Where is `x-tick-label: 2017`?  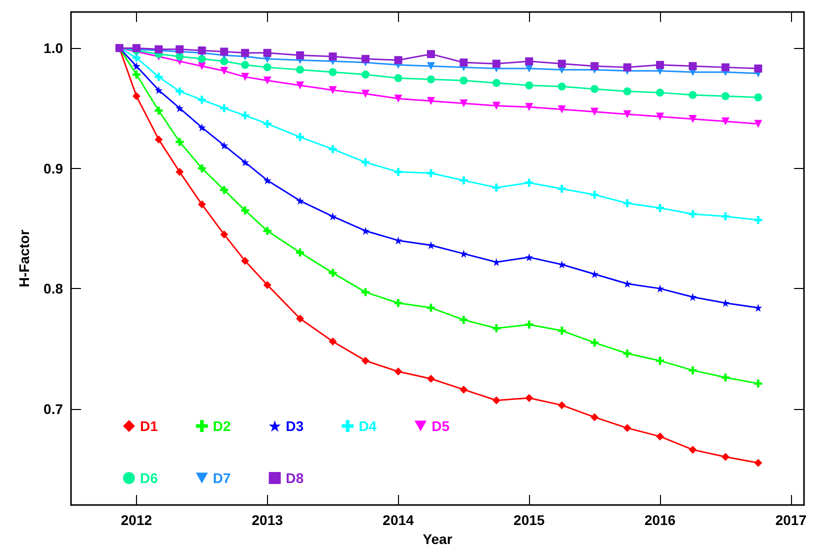
x-tick-label: 2017 is located at coordinates (791, 520).